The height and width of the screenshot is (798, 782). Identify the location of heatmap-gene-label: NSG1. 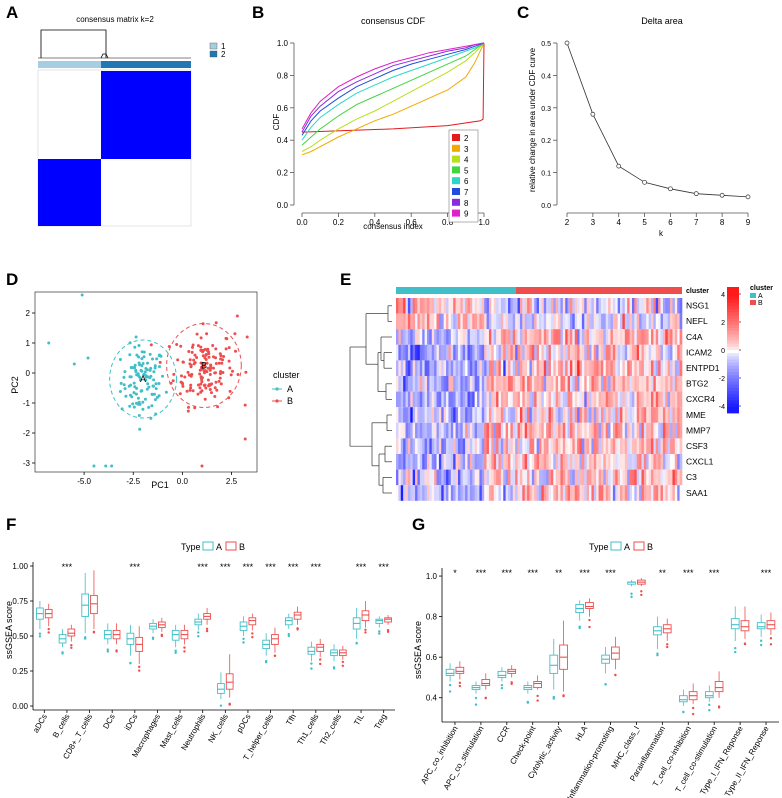
(697, 306).